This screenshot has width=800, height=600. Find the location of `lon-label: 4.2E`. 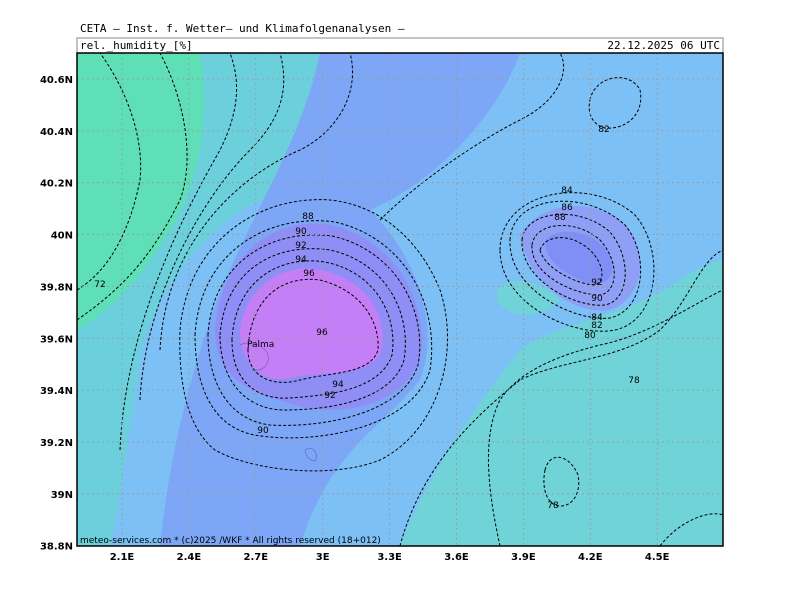

lon-label: 4.2E is located at coordinates (590, 557).